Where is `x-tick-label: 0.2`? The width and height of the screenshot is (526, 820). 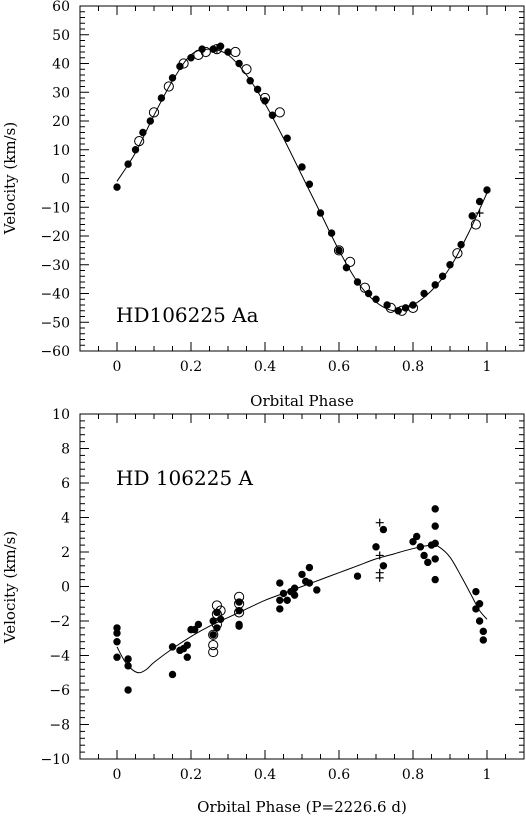 x-tick-label: 0.2 is located at coordinates (191, 775).